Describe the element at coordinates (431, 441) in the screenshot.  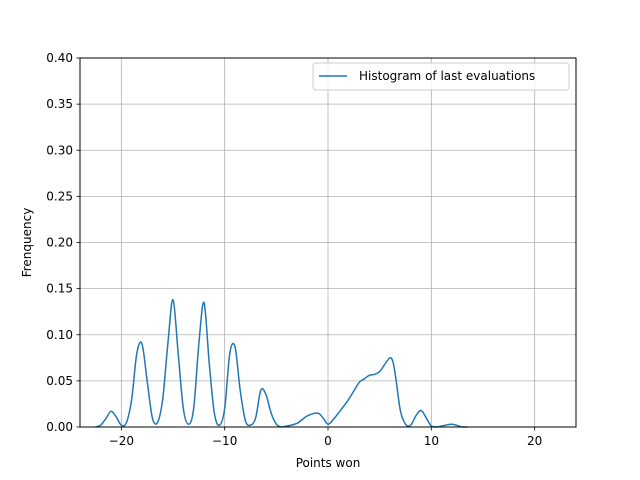
I see `x-tick-label: 10` at that location.